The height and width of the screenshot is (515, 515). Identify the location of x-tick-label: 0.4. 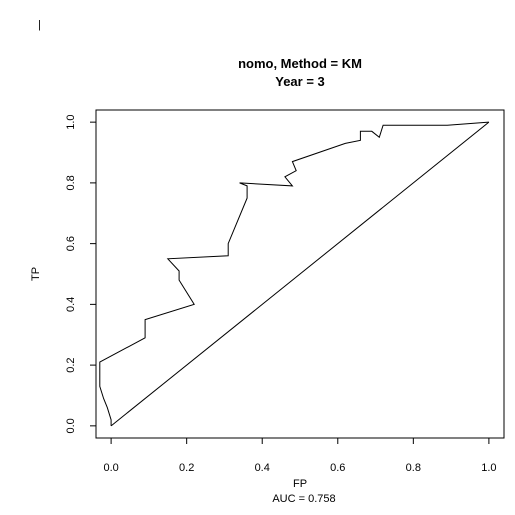
(262, 468).